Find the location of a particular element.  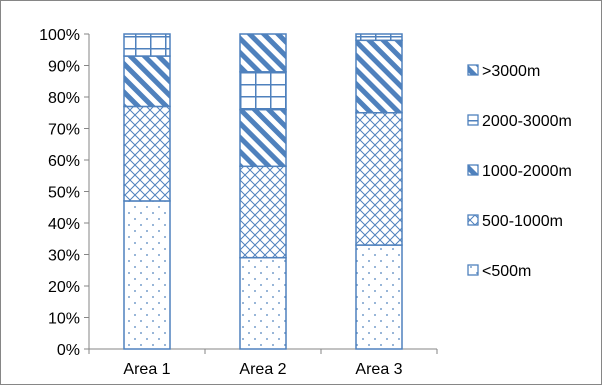

y-tick-label: 60% is located at coordinates (64, 161).